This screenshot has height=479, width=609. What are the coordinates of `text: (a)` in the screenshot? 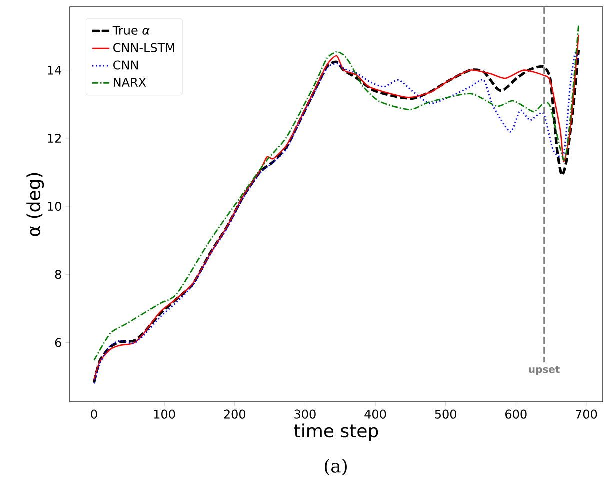 It's located at (336, 467).